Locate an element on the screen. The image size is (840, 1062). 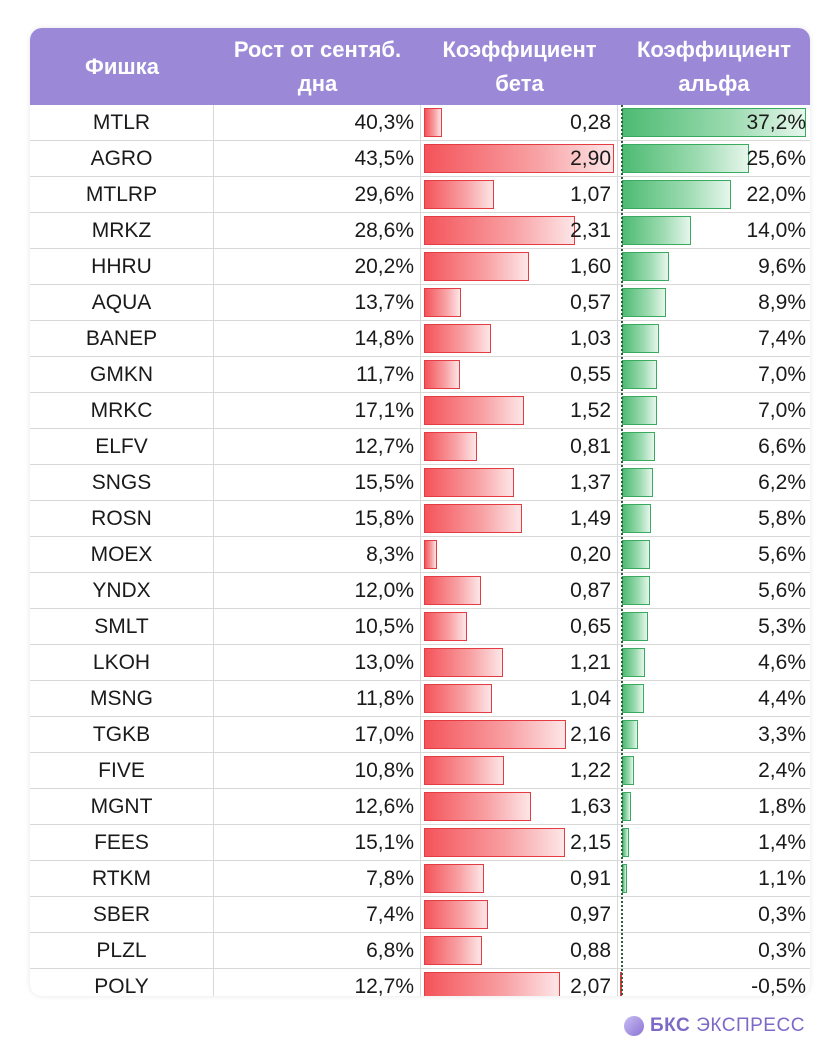
growth-cell-value: 40,3% is located at coordinates (384, 122).